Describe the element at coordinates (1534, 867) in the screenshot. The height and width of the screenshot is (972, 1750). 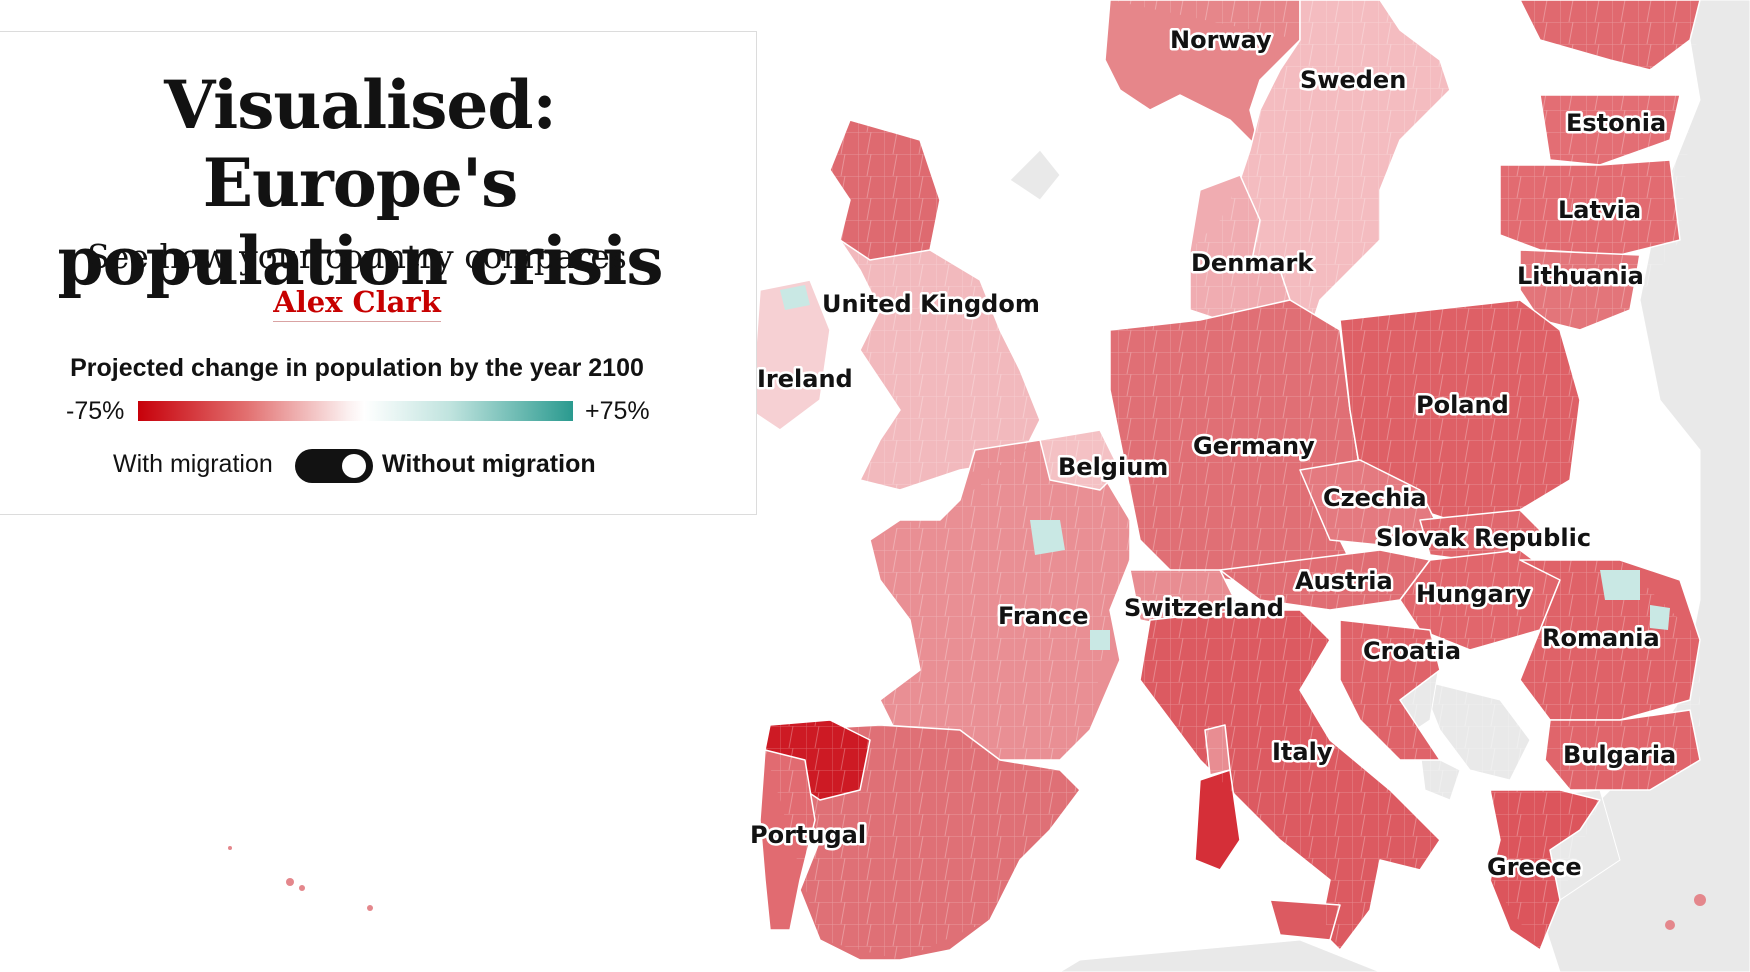
I see `label-greece: Greece` at that location.